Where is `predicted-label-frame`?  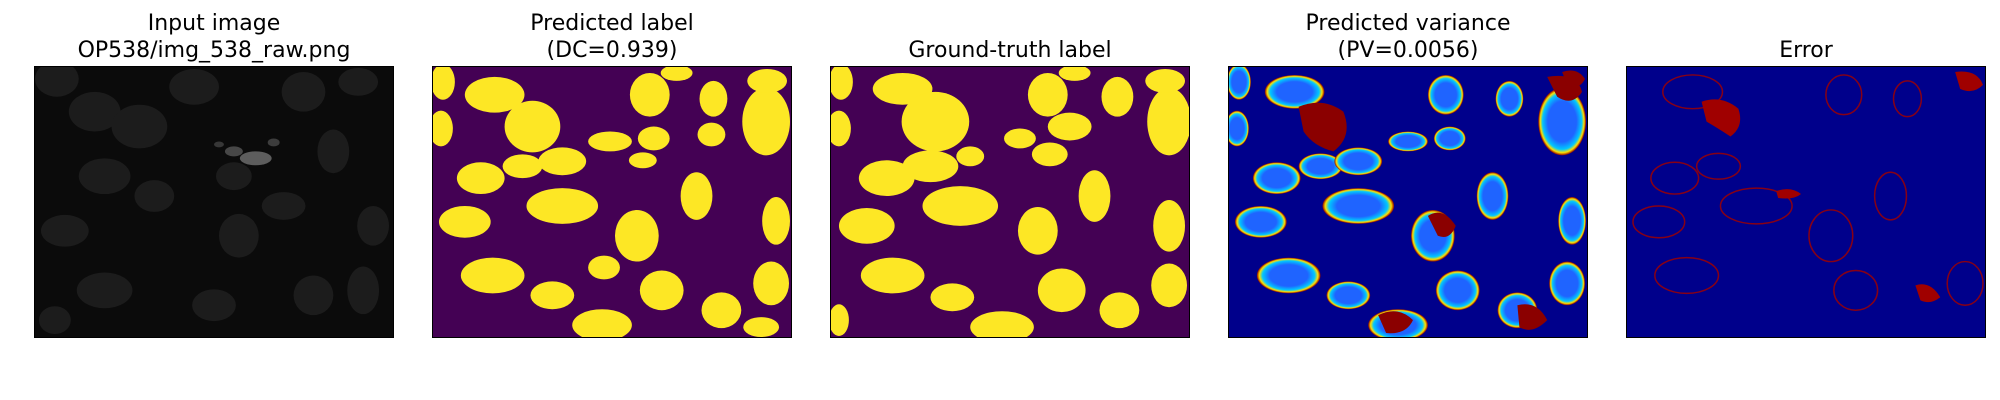
predicted-label-frame is located at coordinates (612, 202).